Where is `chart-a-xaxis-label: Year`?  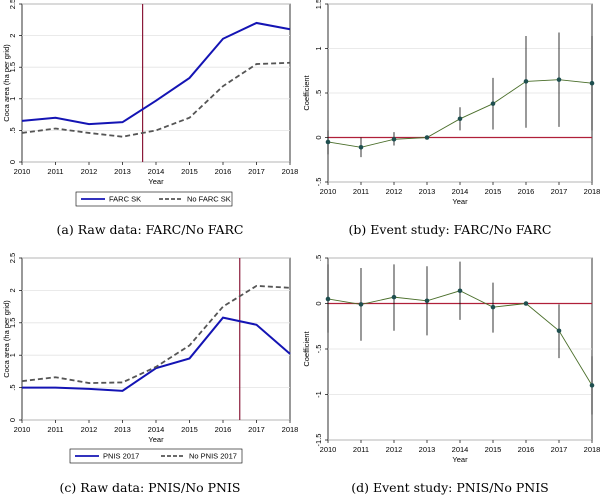
chart-a-xaxis-label: Year is located at coordinates (156, 181).